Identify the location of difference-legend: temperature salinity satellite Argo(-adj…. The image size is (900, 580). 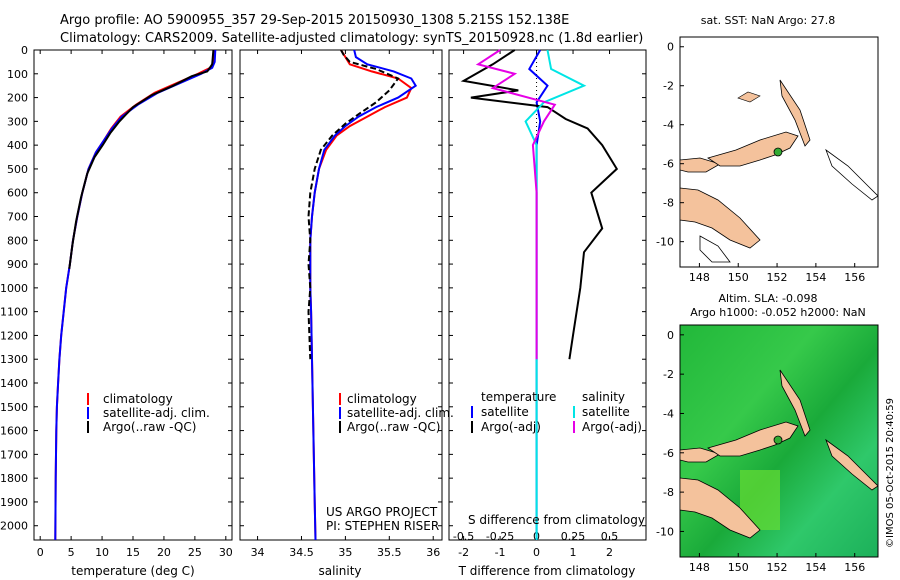
(556, 412).